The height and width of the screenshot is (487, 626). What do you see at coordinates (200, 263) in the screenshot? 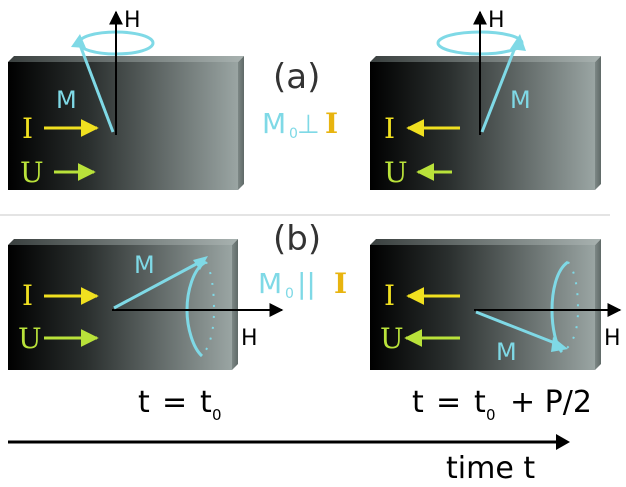
I see `magnetization-arrowhead-b-left` at bounding box center [200, 263].